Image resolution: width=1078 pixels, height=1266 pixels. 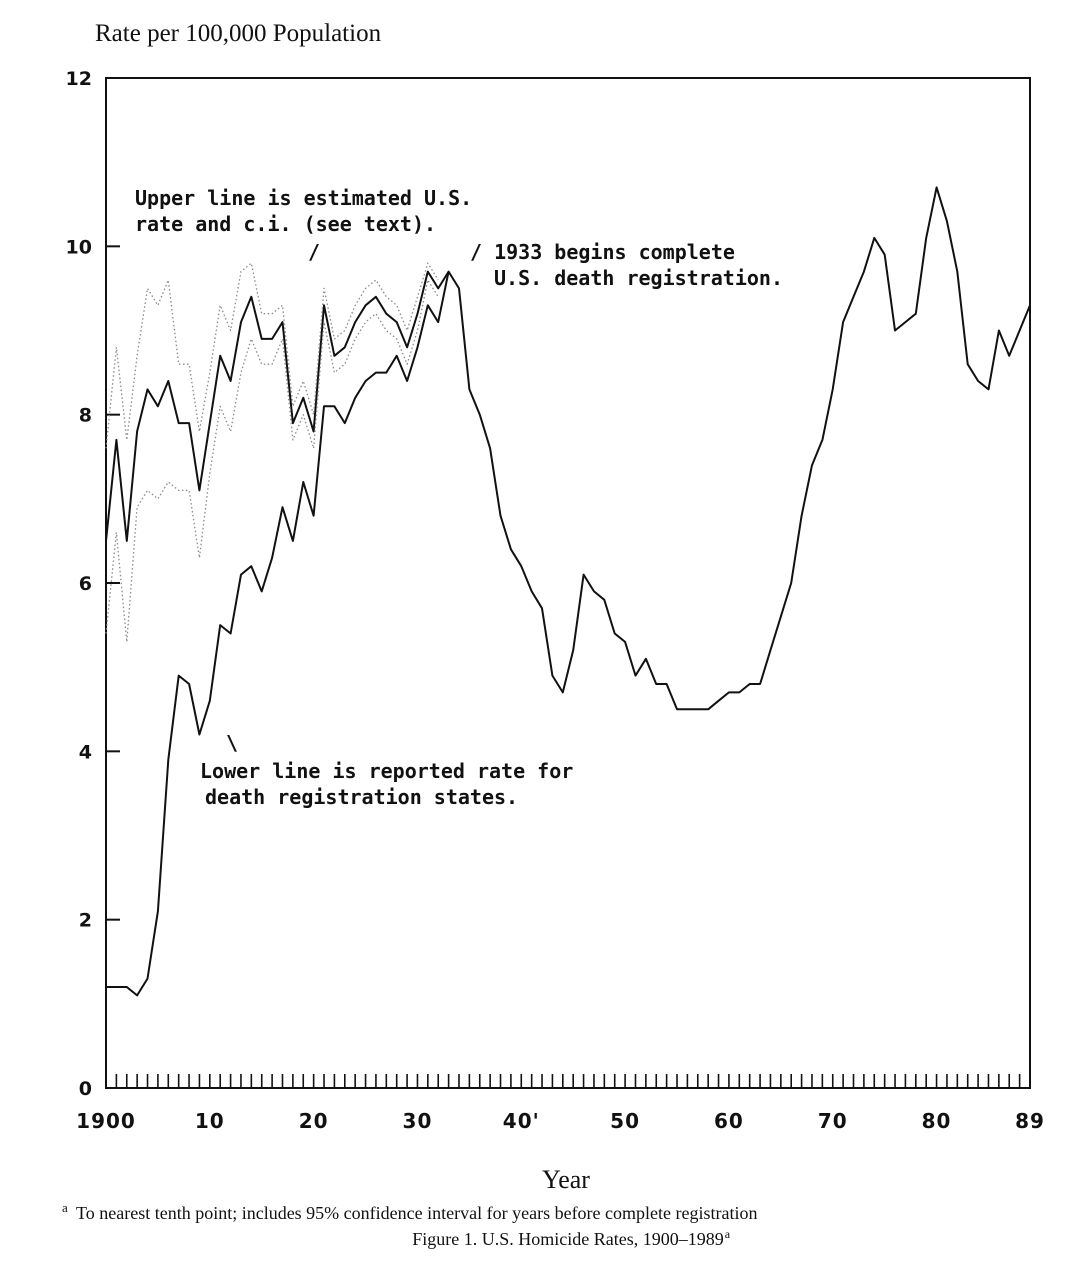 I want to click on chart-title: Figure 1. U.S. Homicide Rates, 1900–1989, so click(x=567, y=1239).